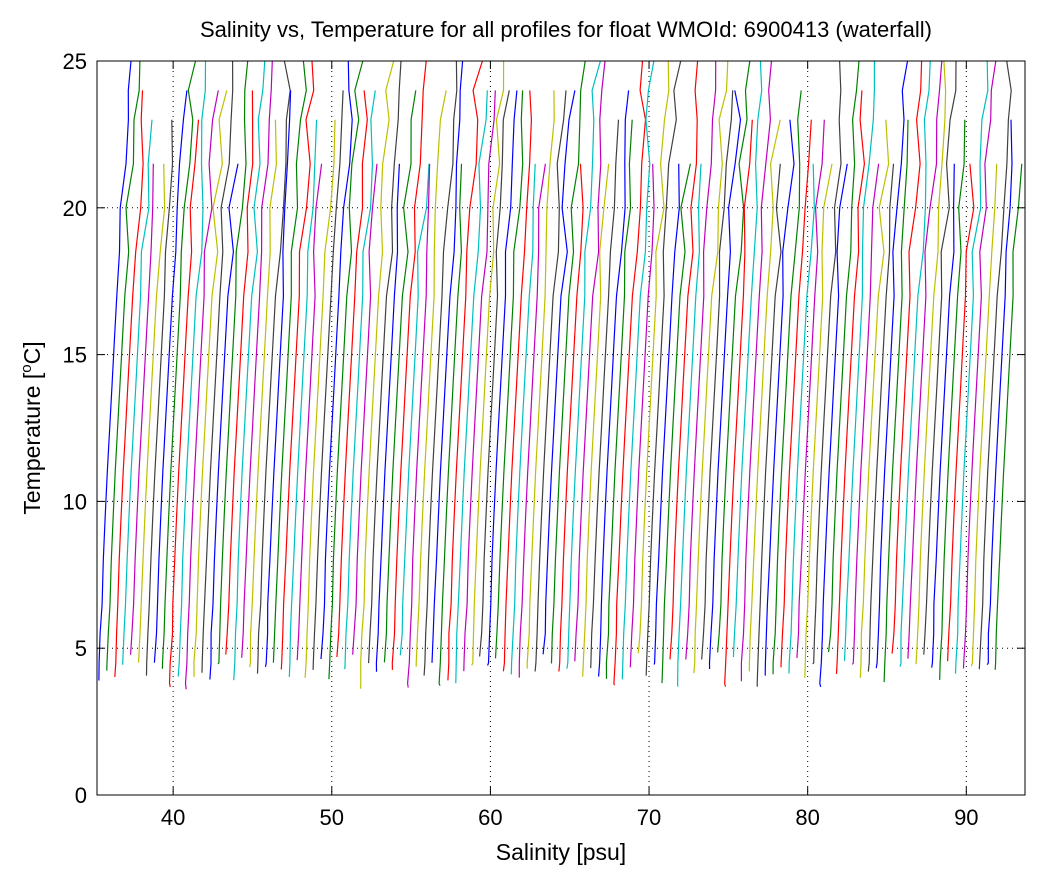  Describe the element at coordinates (173, 817) in the screenshot. I see `x-tick-label: 40` at that location.